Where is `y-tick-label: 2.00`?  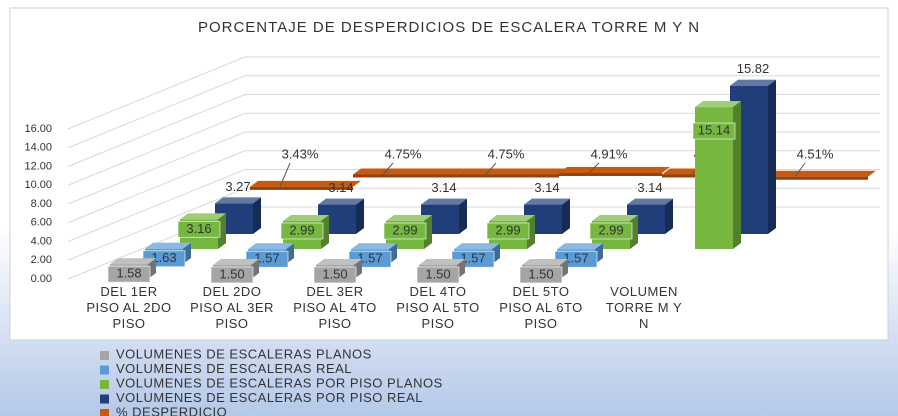 y-tick-label: 2.00 is located at coordinates (41, 260).